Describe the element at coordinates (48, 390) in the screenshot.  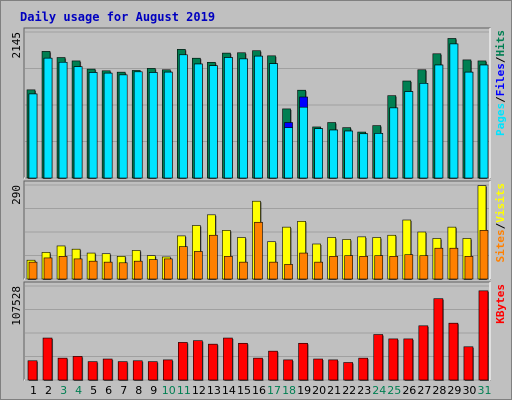
I see `day-label-2: 2` at that location.